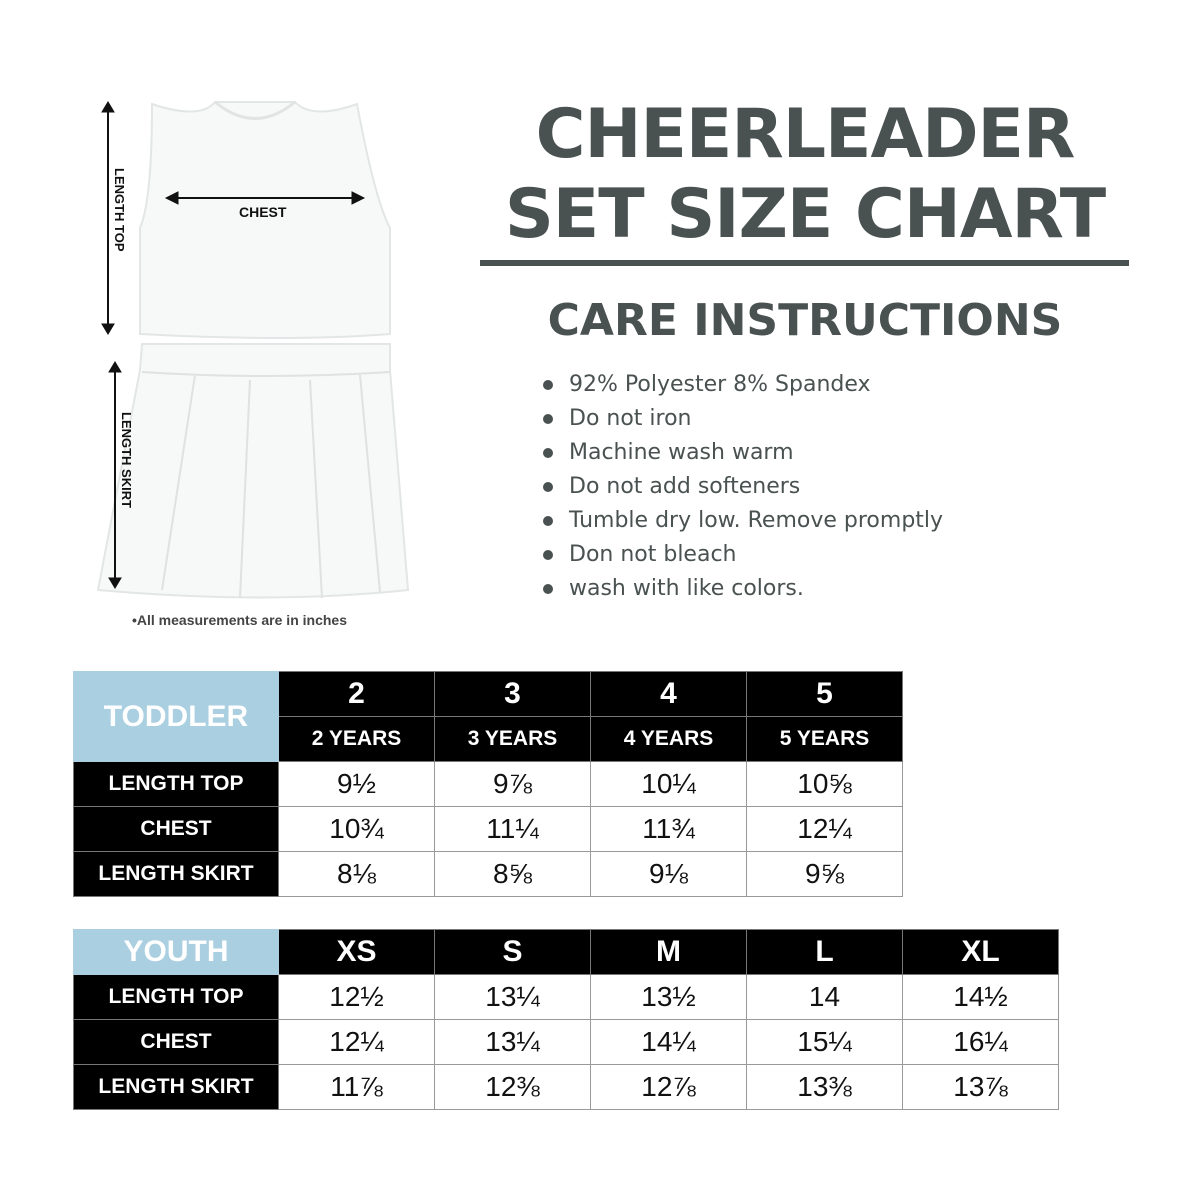 The width and height of the screenshot is (1200, 1200). I want to click on measurement-cell: 8⅛, so click(356, 874).